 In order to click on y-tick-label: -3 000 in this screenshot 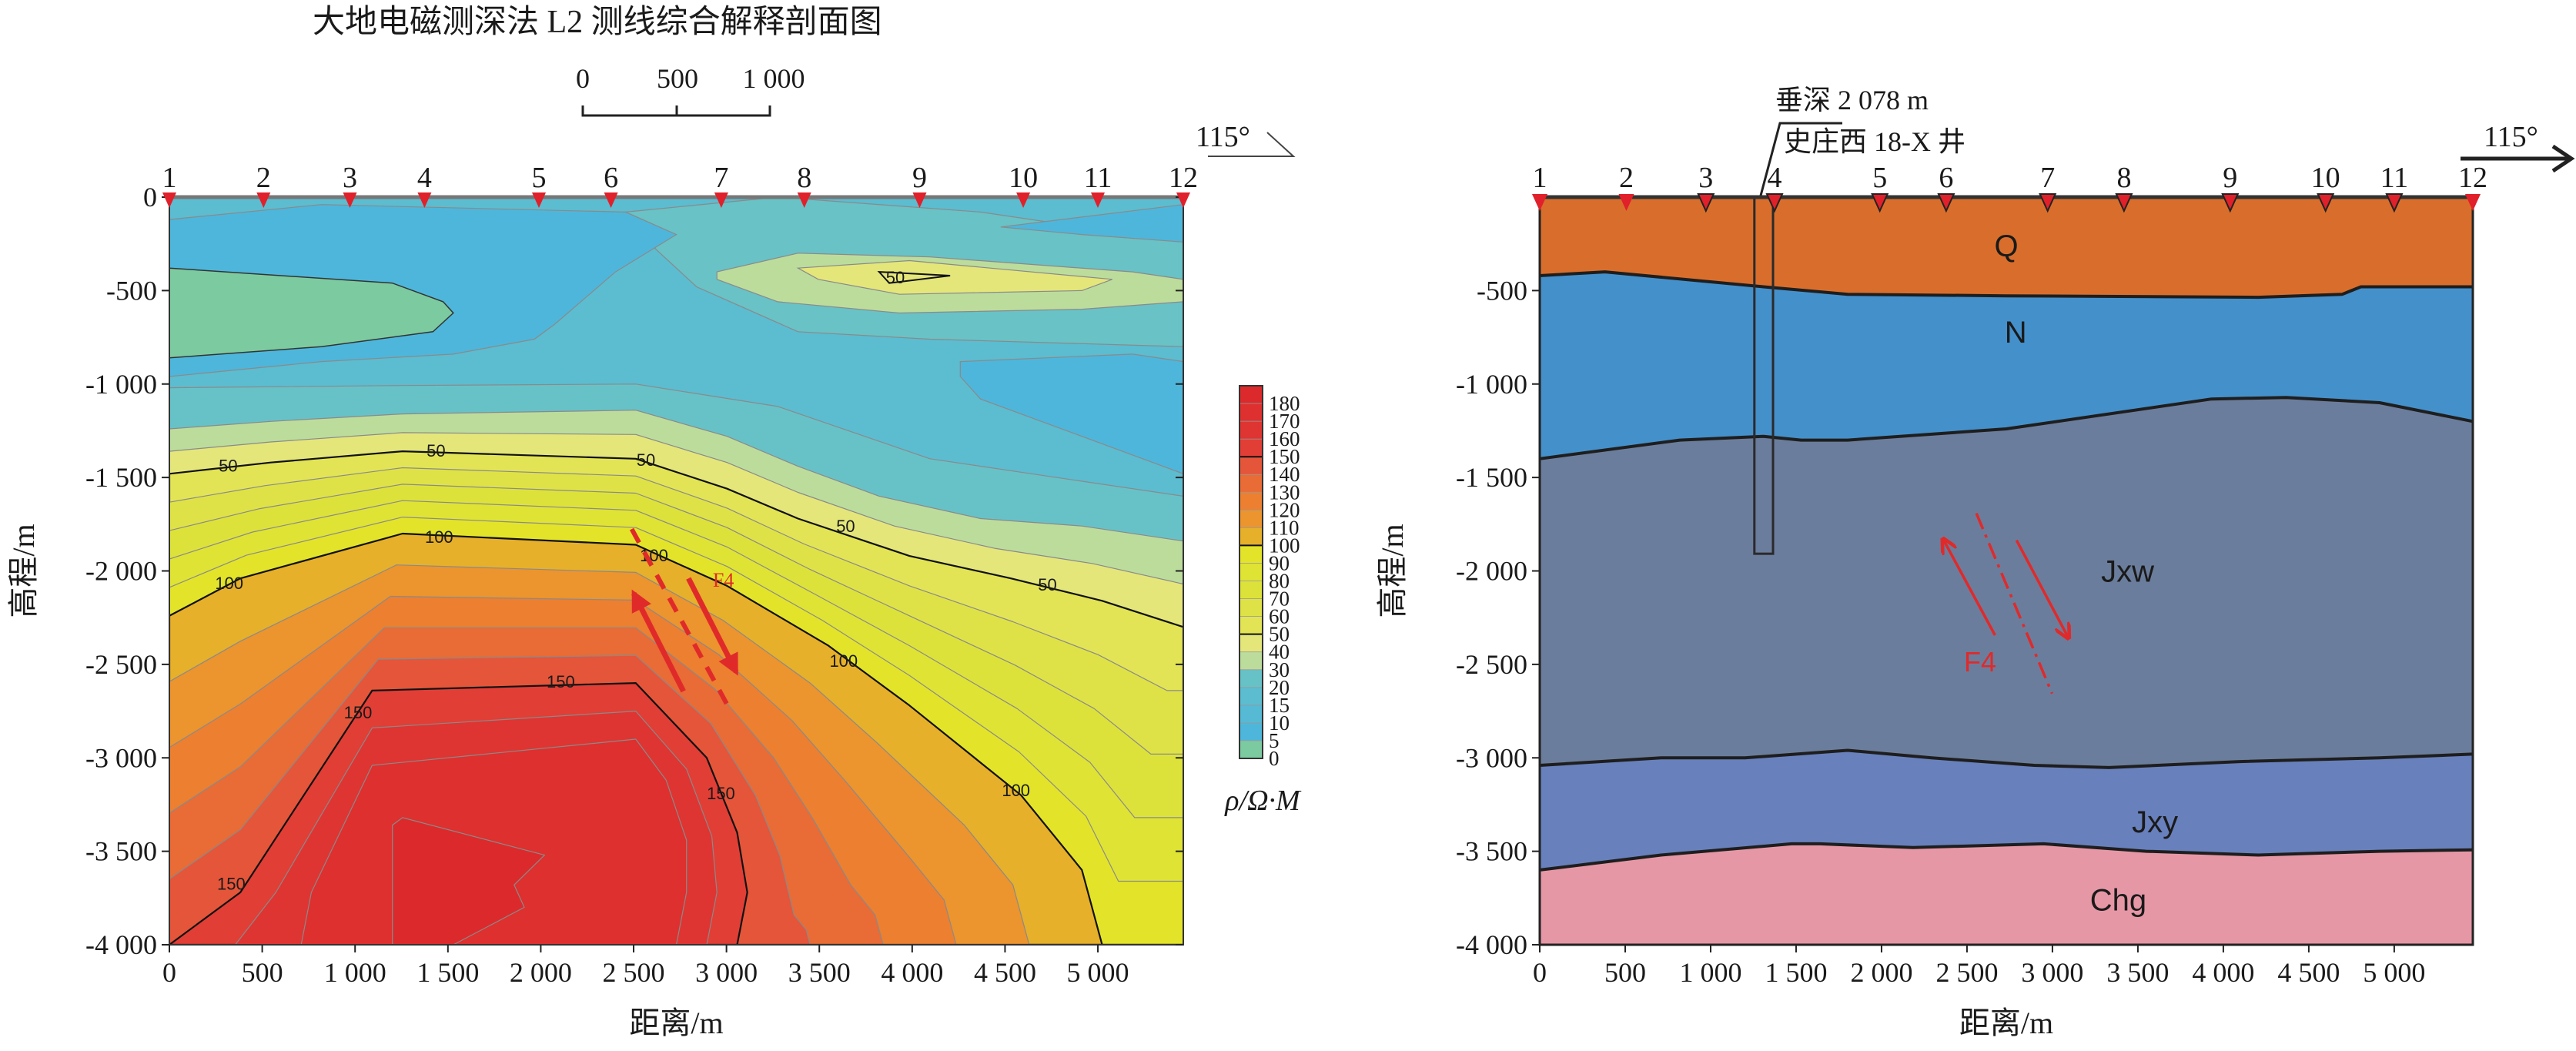, I will do `click(121, 757)`.